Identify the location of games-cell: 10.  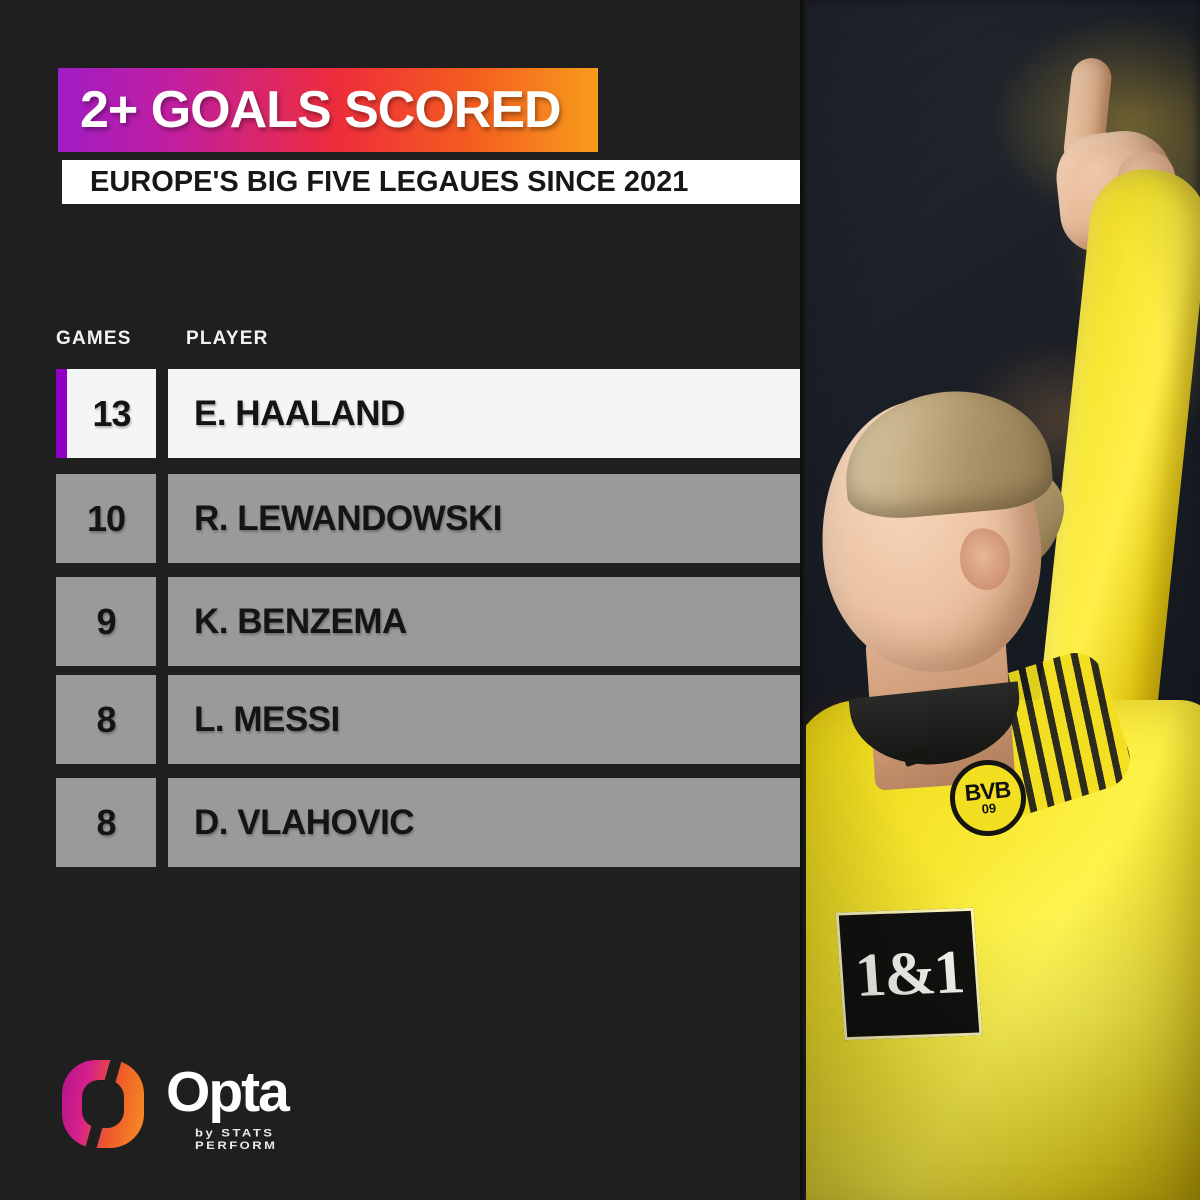
(106, 518).